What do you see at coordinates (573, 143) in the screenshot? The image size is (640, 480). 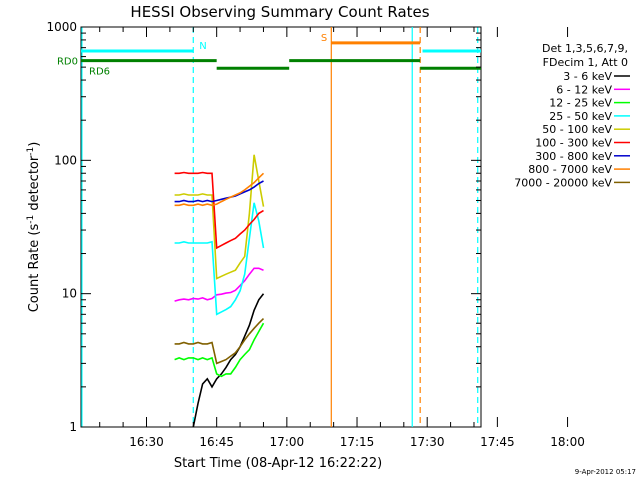 I see `legend-entry-label: 100 - 300 keV` at bounding box center [573, 143].